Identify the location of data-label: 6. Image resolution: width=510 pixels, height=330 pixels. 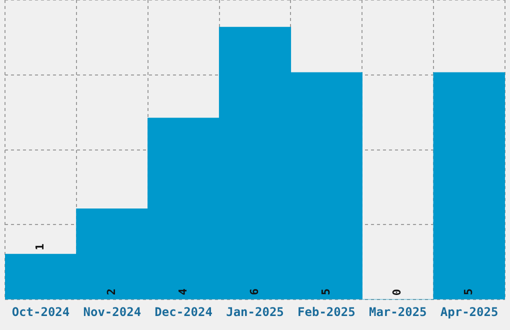
(254, 292).